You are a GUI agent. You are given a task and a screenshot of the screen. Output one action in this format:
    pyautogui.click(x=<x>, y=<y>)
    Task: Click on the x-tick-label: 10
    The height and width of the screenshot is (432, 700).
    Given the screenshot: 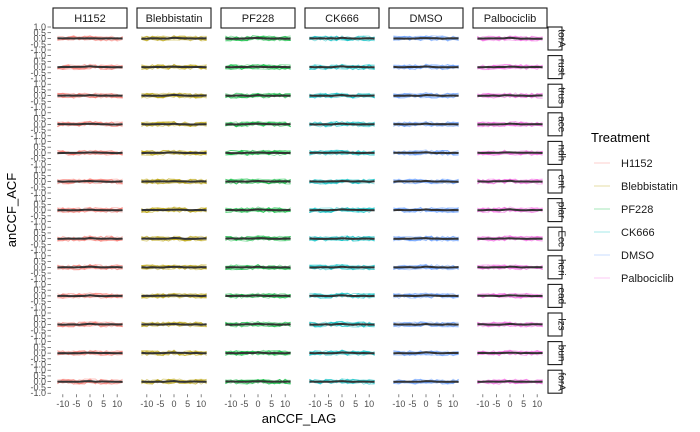 What is the action you would take?
    pyautogui.click(x=285, y=404)
    